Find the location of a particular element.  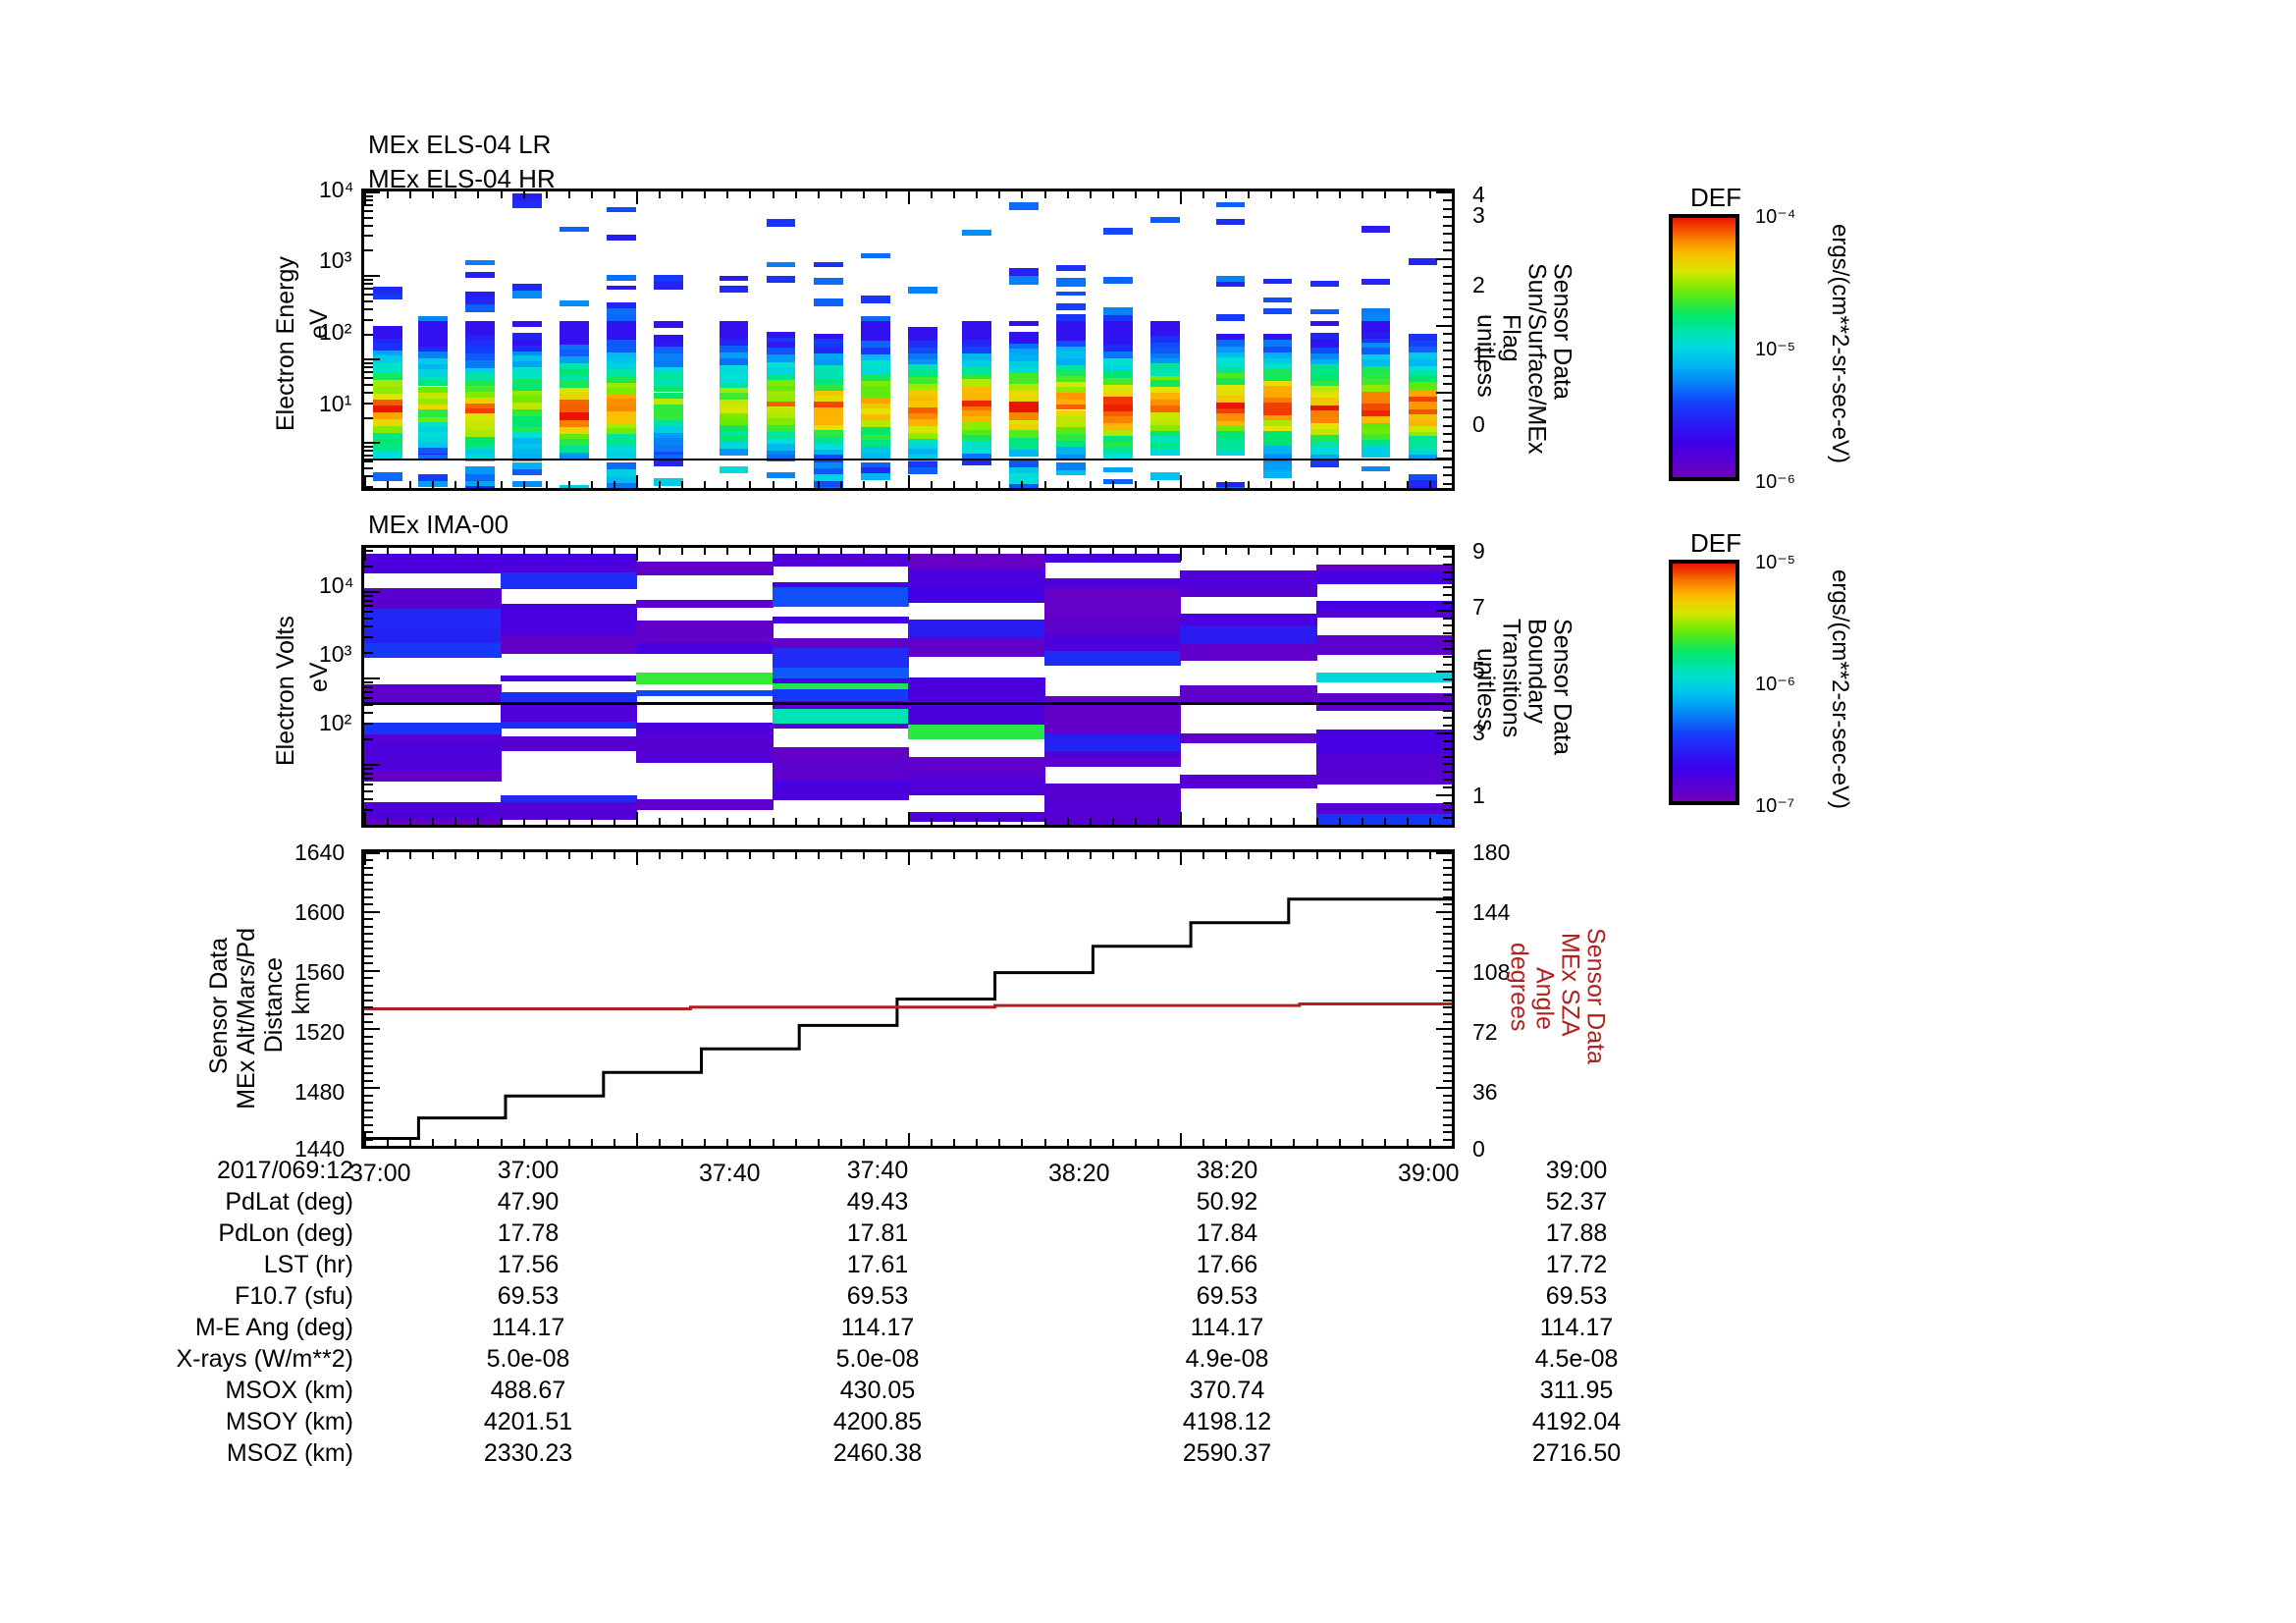

els-ytick-1e2: 10² is located at coordinates (335, 332).